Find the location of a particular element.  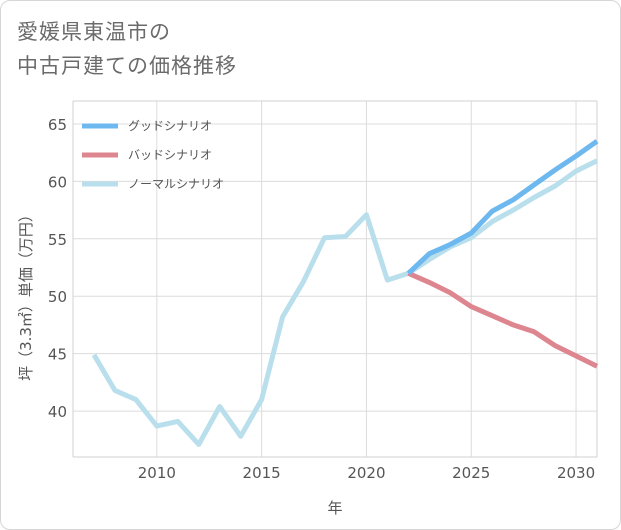

y-tick-label: 65 is located at coordinates (57, 125).